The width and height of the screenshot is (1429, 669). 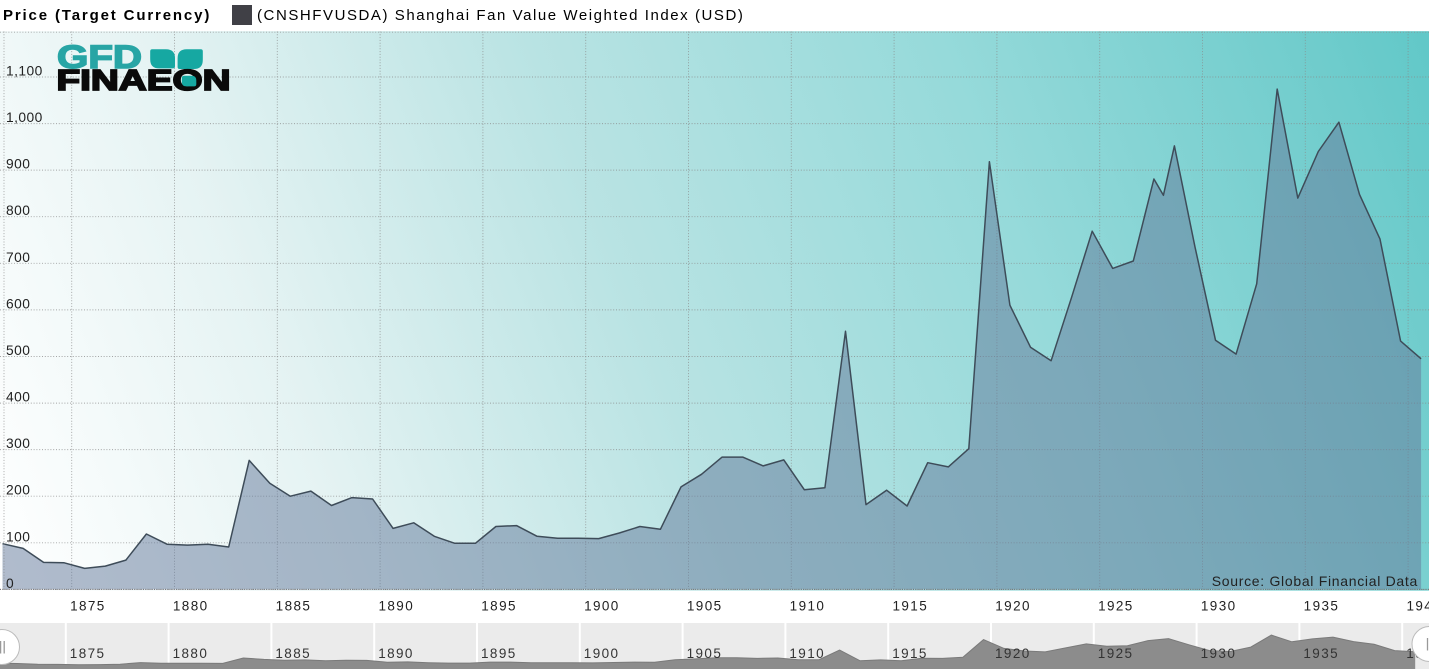 I want to click on svg-text: 1,000, so click(x=24, y=117).